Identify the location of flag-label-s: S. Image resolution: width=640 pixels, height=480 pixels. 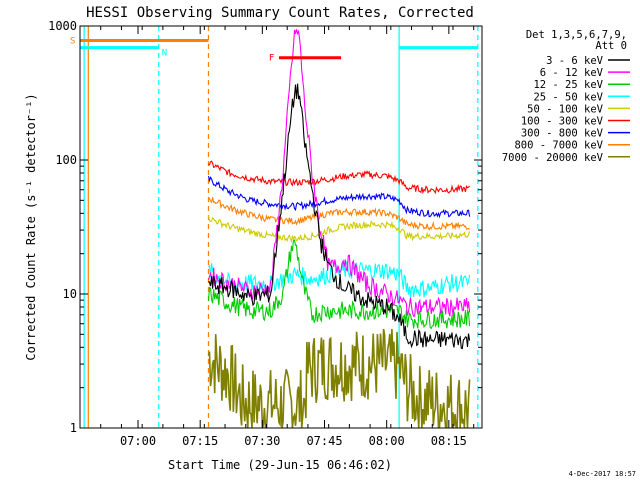
(72, 41).